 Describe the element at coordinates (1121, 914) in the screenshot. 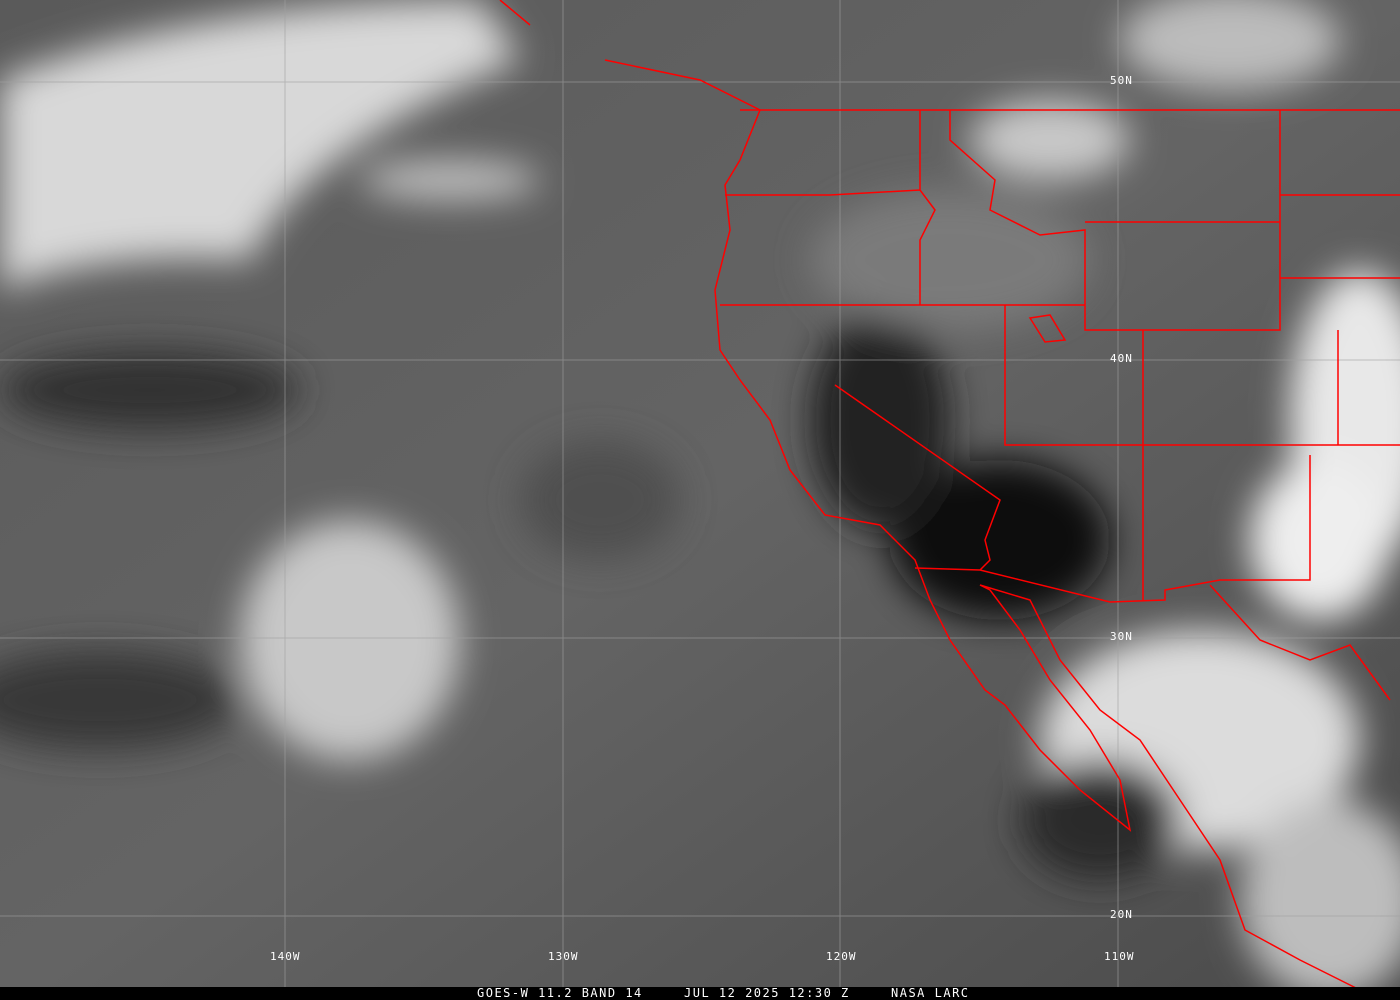

I see `lat-label-20n: 20N` at that location.